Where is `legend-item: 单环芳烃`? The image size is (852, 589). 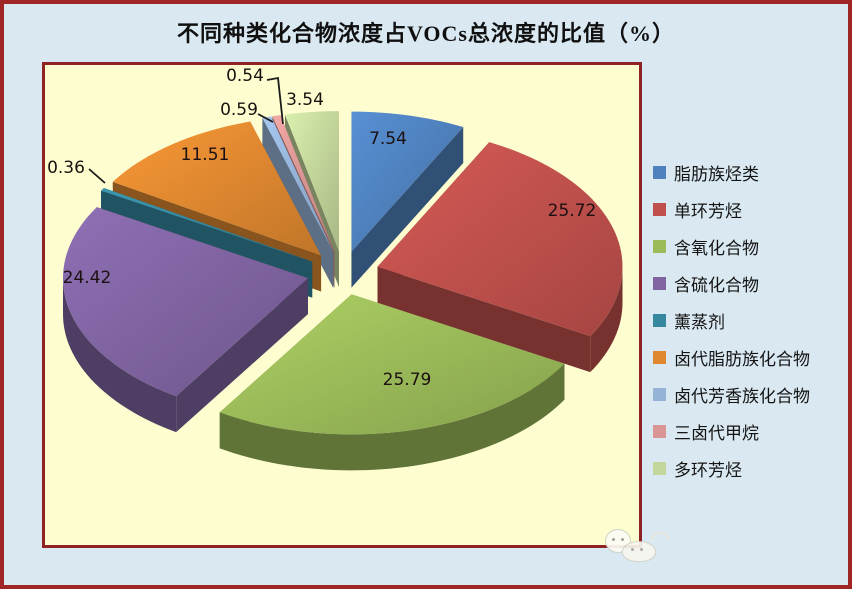
legend-item: 单环芳烃 is located at coordinates (731, 209).